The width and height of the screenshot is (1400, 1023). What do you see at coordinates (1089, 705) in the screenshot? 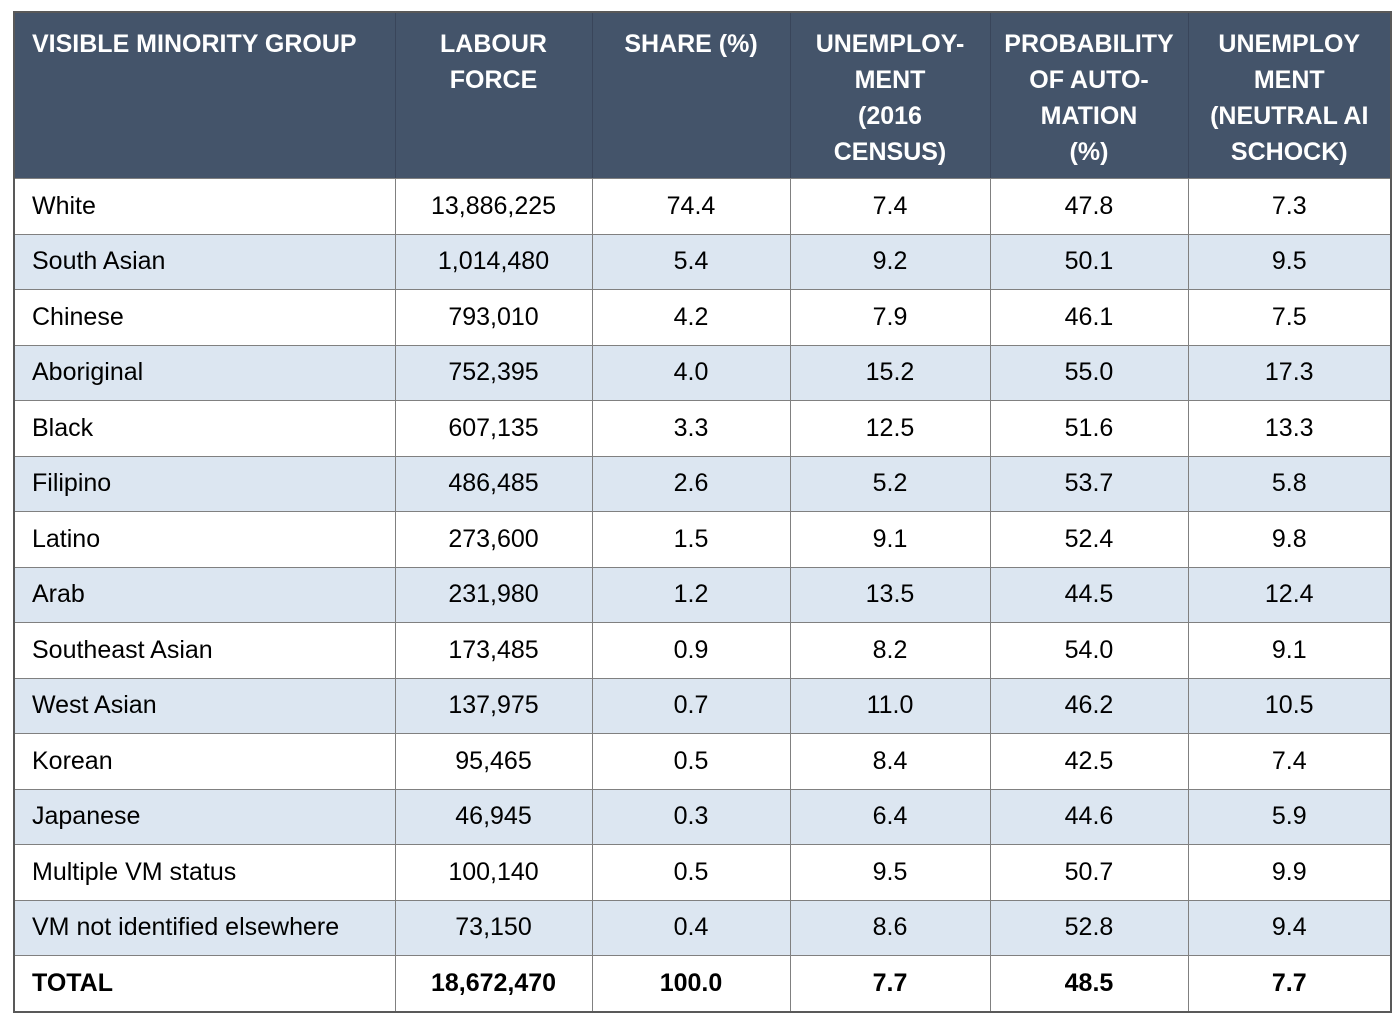
I see `table-cell: 46.2` at bounding box center [1089, 705].